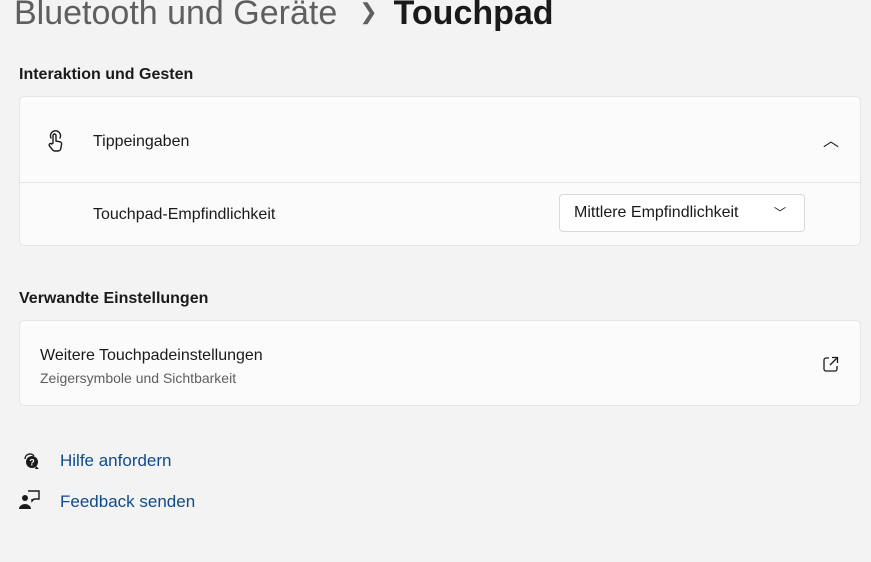 The image size is (871, 562). What do you see at coordinates (138, 378) in the screenshot?
I see `item-subtitle: Zeigersymbole und Sichtbarkeit` at bounding box center [138, 378].